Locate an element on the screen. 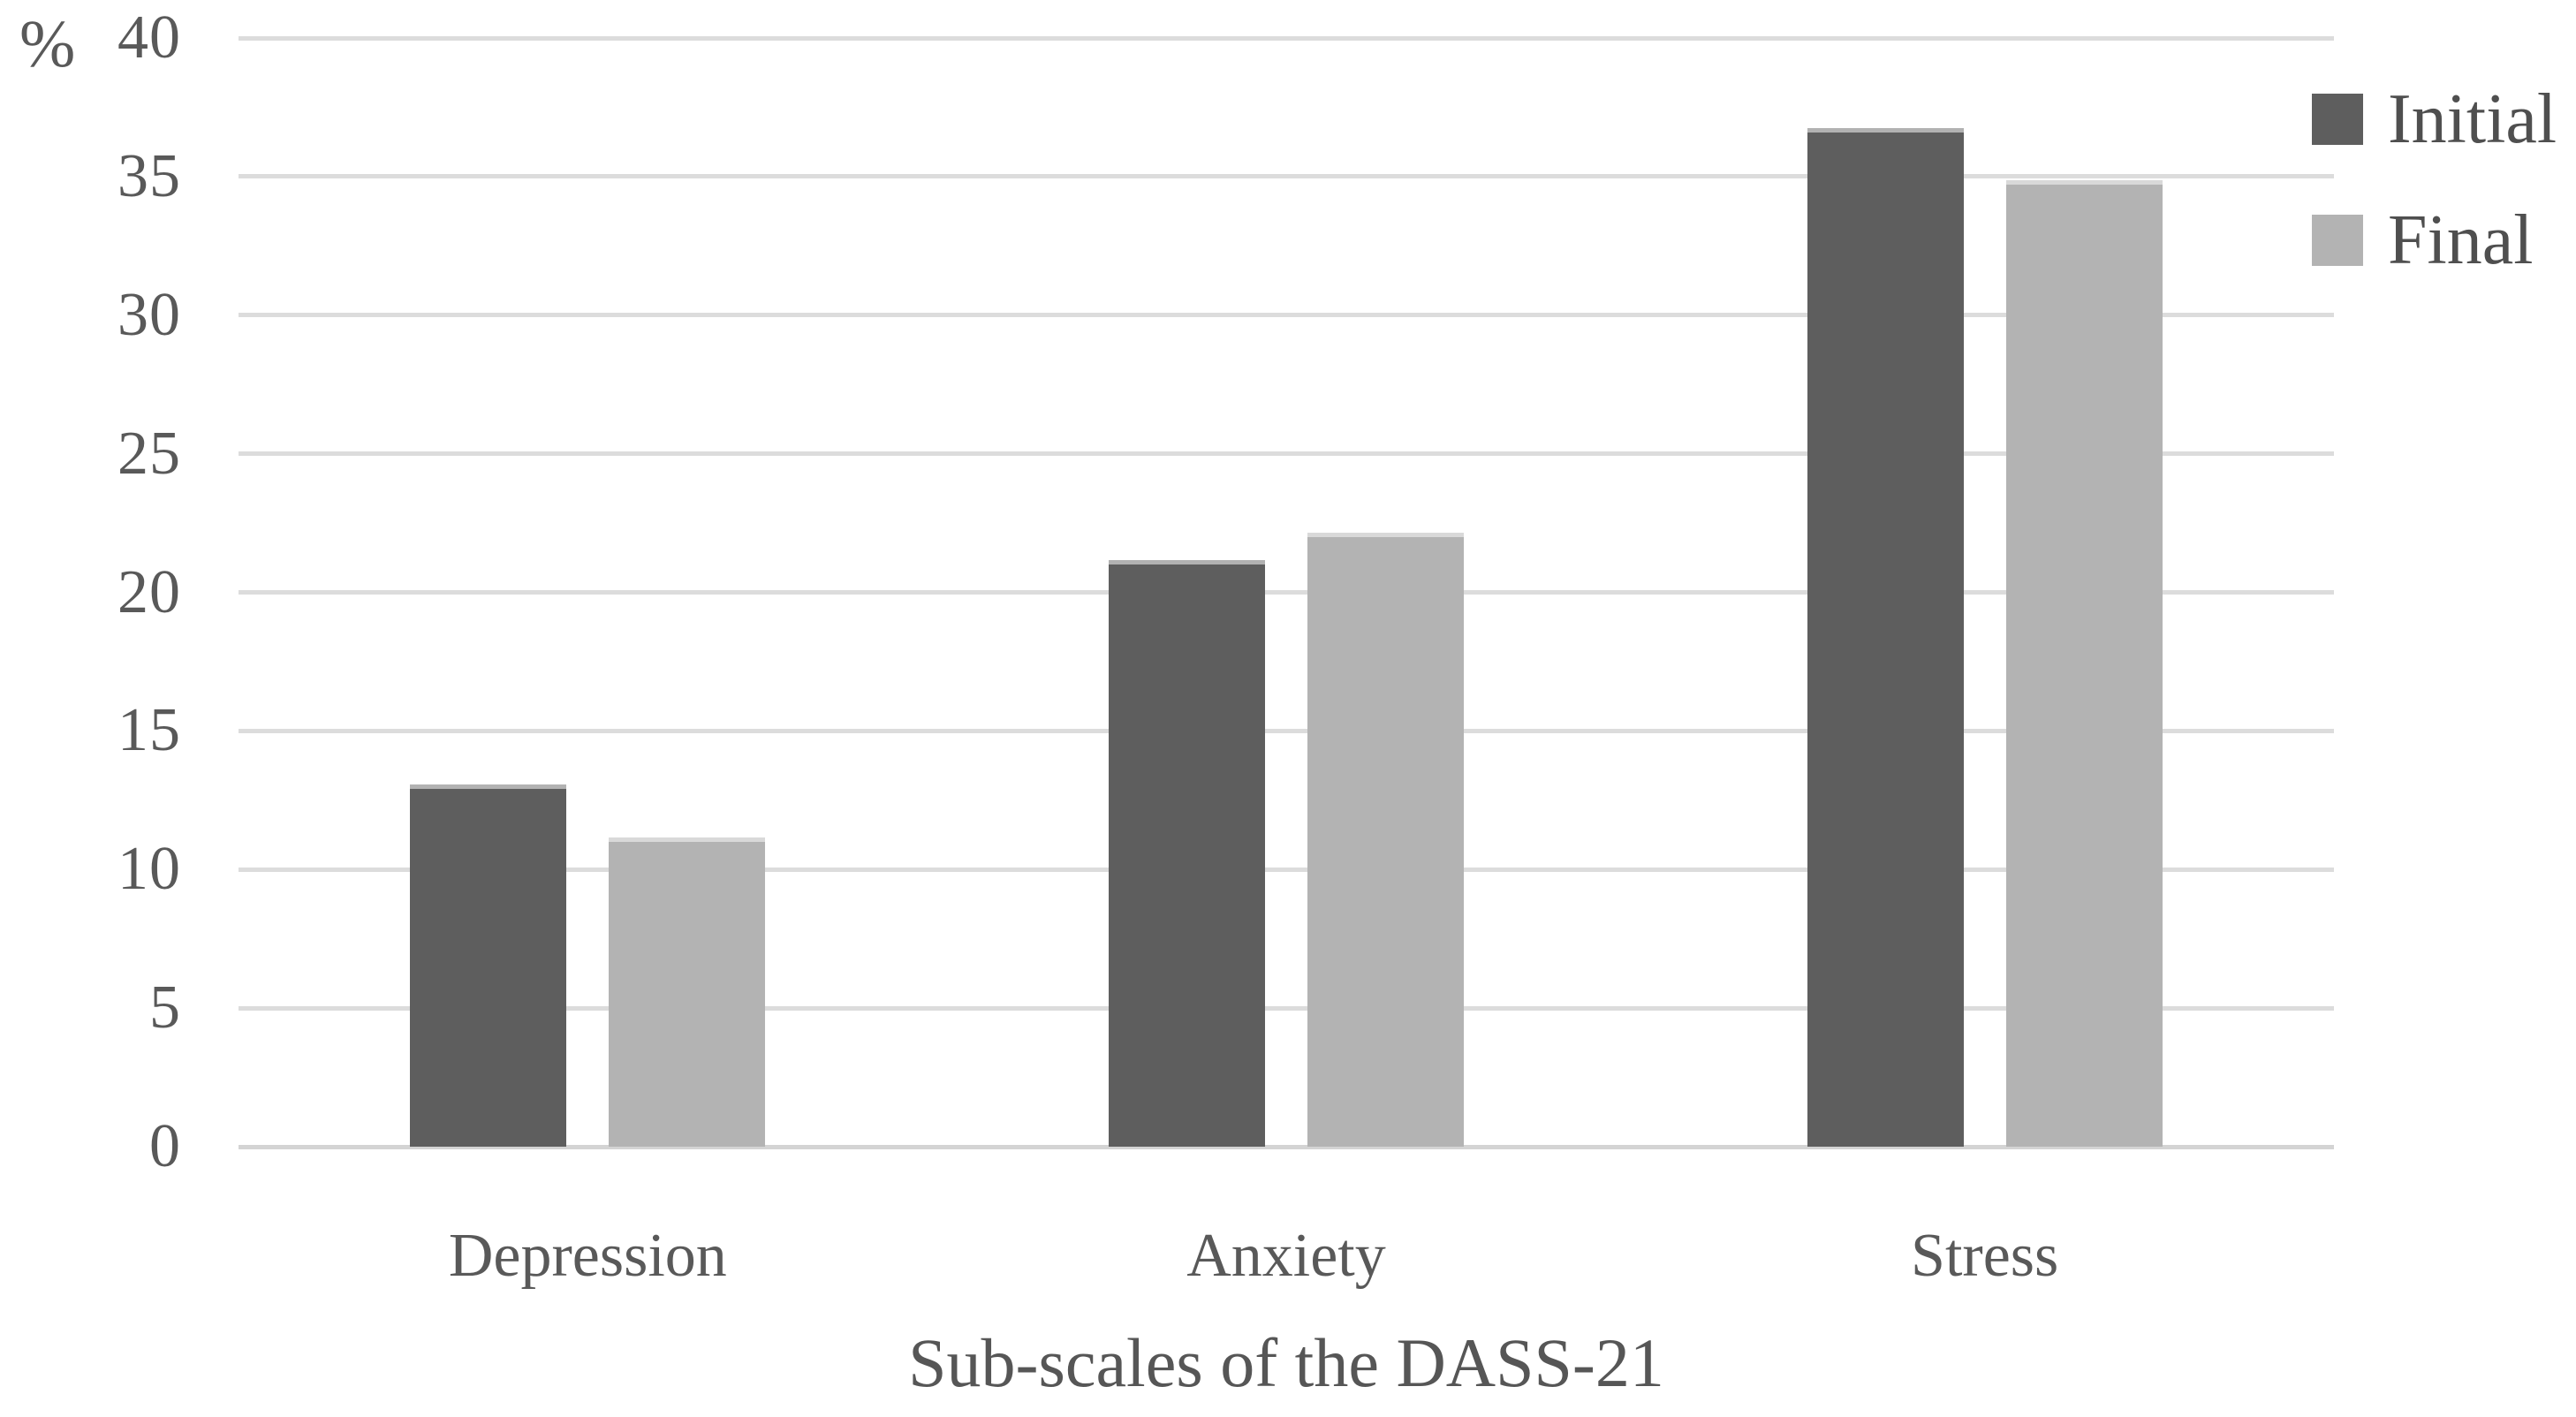 Image resolution: width=2576 pixels, height=1417 pixels. category-label-anxiety: Anxiety is located at coordinates (1286, 1256).